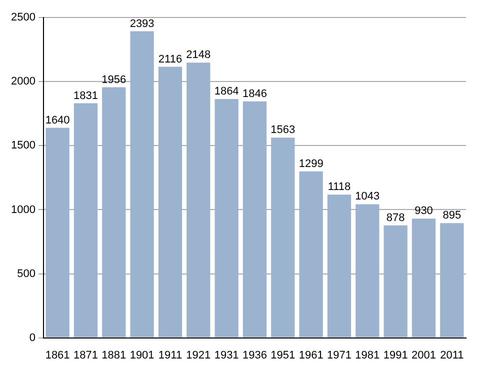 This screenshot has height=373, width=488. What do you see at coordinates (395, 218) in the screenshot?
I see `data-label: 878` at bounding box center [395, 218].